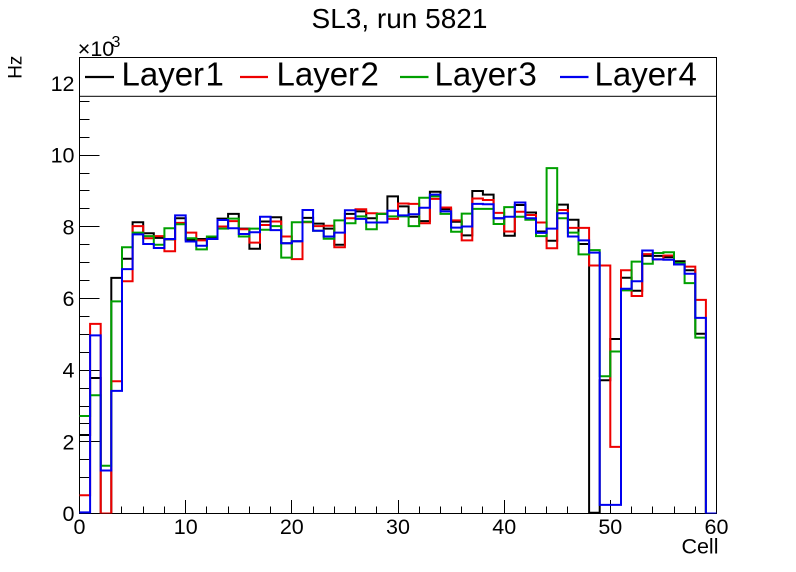 This screenshot has width=796, height=572. I want to click on svg-text: Hz, so click(16, 67).